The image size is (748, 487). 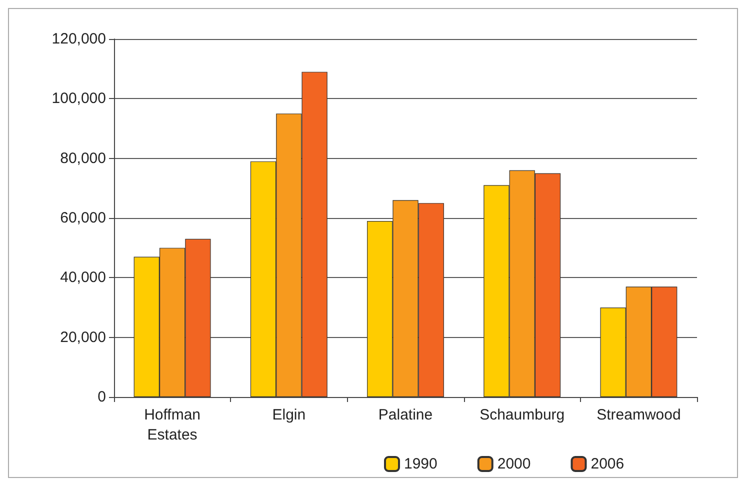 I want to click on x-tick-label: Hoffman Estates, so click(x=172, y=425).